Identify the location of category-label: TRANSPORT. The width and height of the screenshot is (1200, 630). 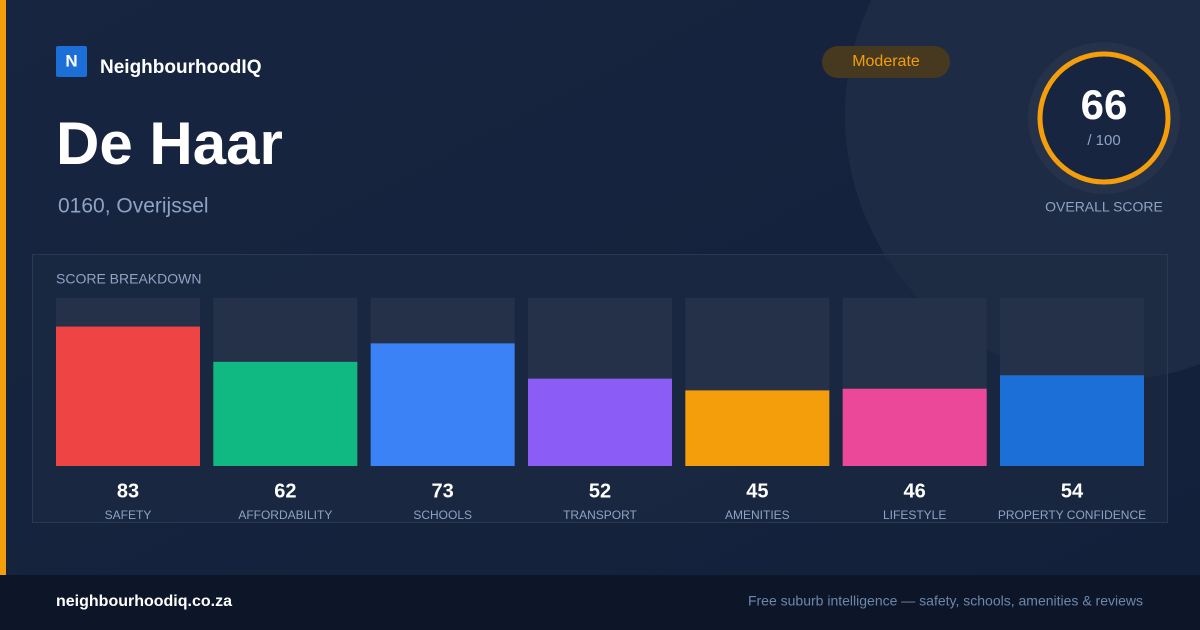
(600, 515).